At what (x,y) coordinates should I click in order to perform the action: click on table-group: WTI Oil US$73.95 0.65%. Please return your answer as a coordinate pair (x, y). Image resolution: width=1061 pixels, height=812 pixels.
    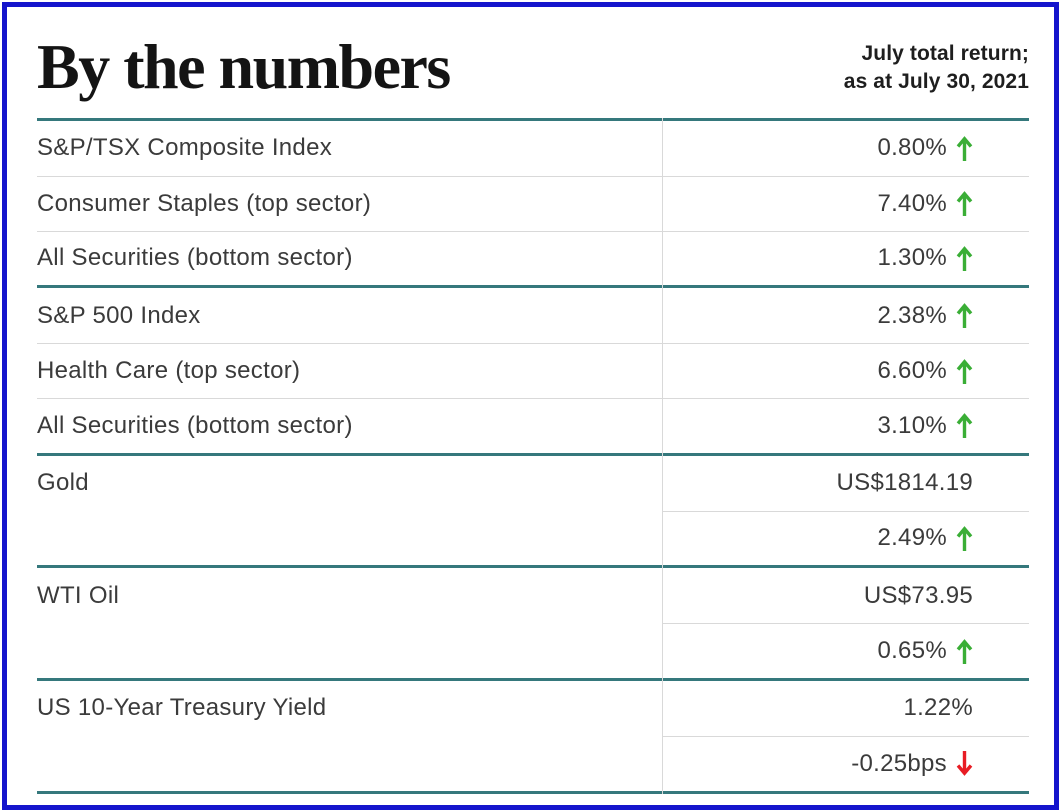
    Looking at the image, I should click on (533, 621).